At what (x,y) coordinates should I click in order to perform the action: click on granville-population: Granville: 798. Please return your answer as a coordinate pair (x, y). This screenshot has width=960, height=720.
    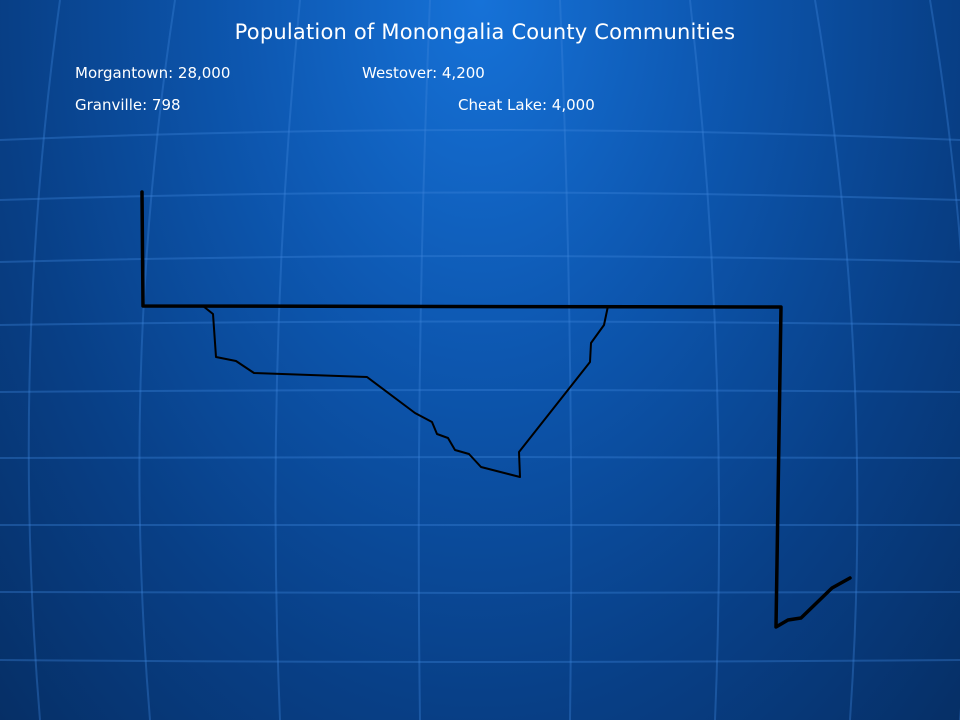
    Looking at the image, I should click on (128, 105).